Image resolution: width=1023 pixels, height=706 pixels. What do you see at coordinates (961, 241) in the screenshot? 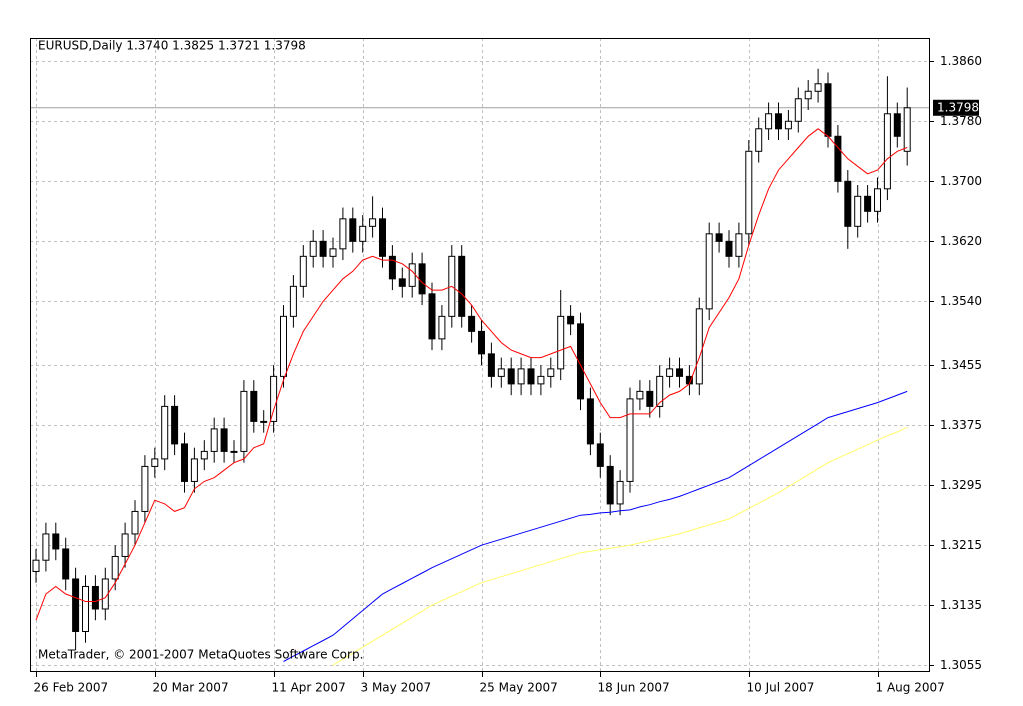
I see `y-tick-label: 1.3620` at bounding box center [961, 241].